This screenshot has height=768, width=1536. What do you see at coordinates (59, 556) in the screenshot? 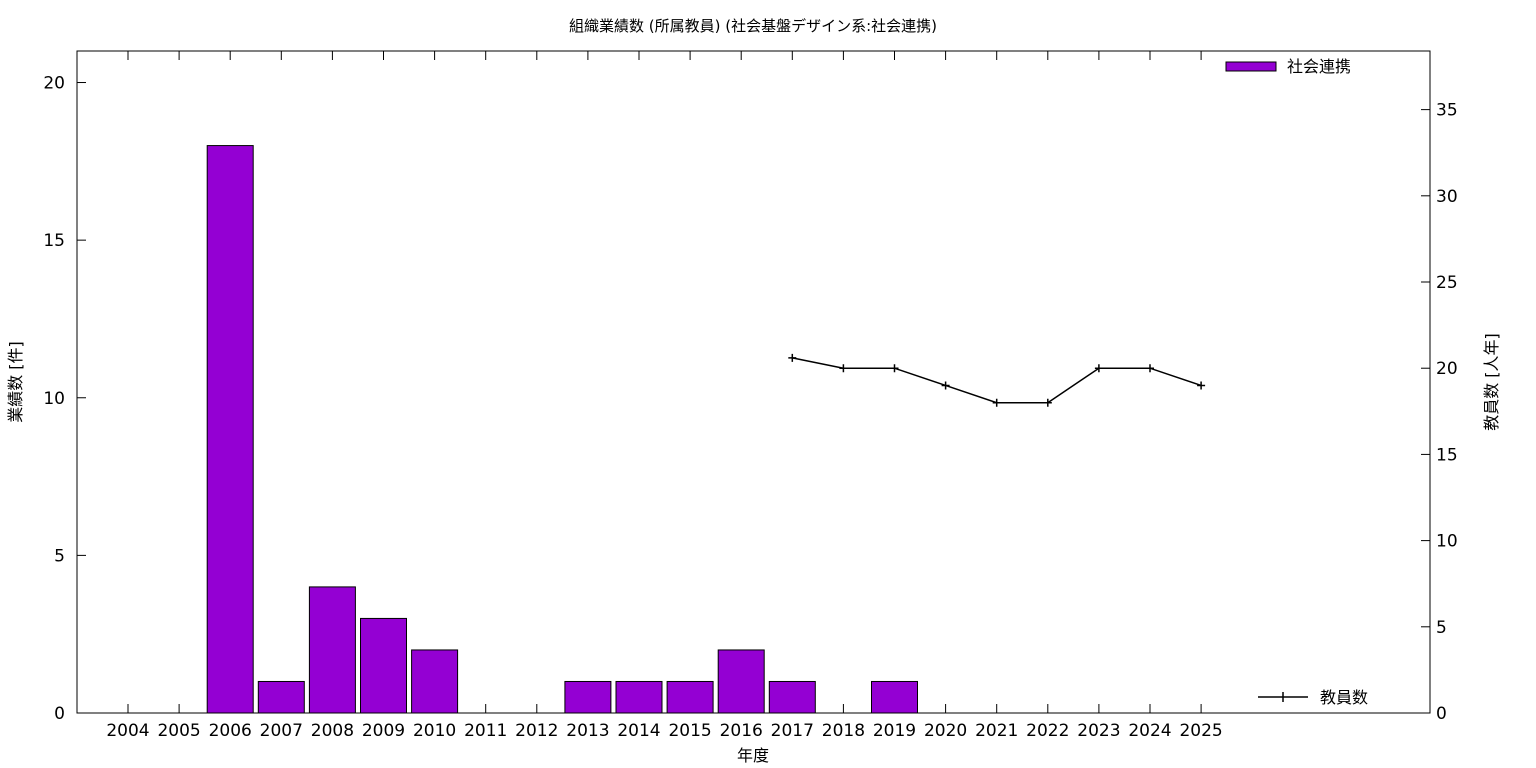
I see `y-tick-label: 5` at bounding box center [59, 556].